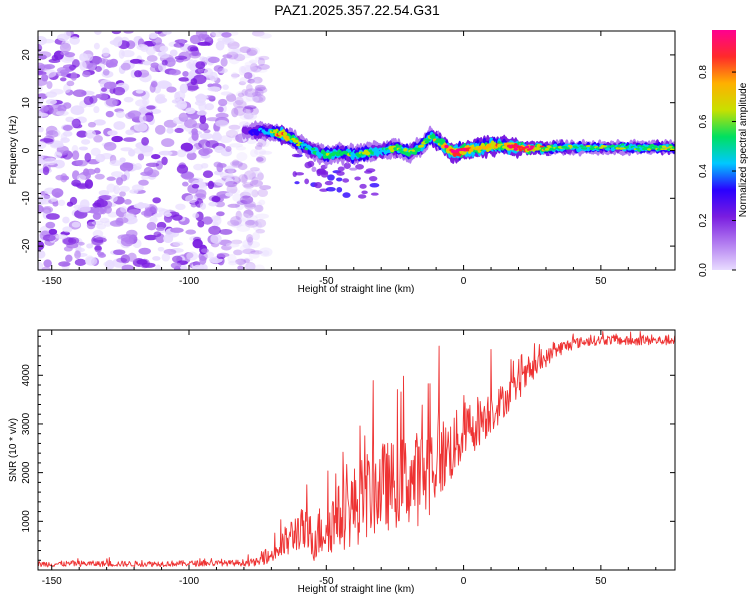 The image size is (750, 600). I want to click on snr-xtick-label: -50, so click(326, 581).